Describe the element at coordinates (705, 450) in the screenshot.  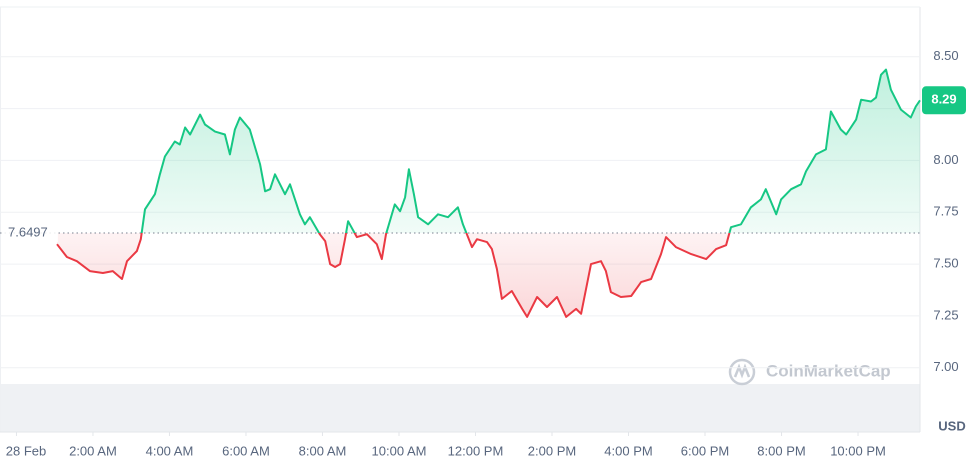
I see `x-tick-label: 6:00 PM` at that location.